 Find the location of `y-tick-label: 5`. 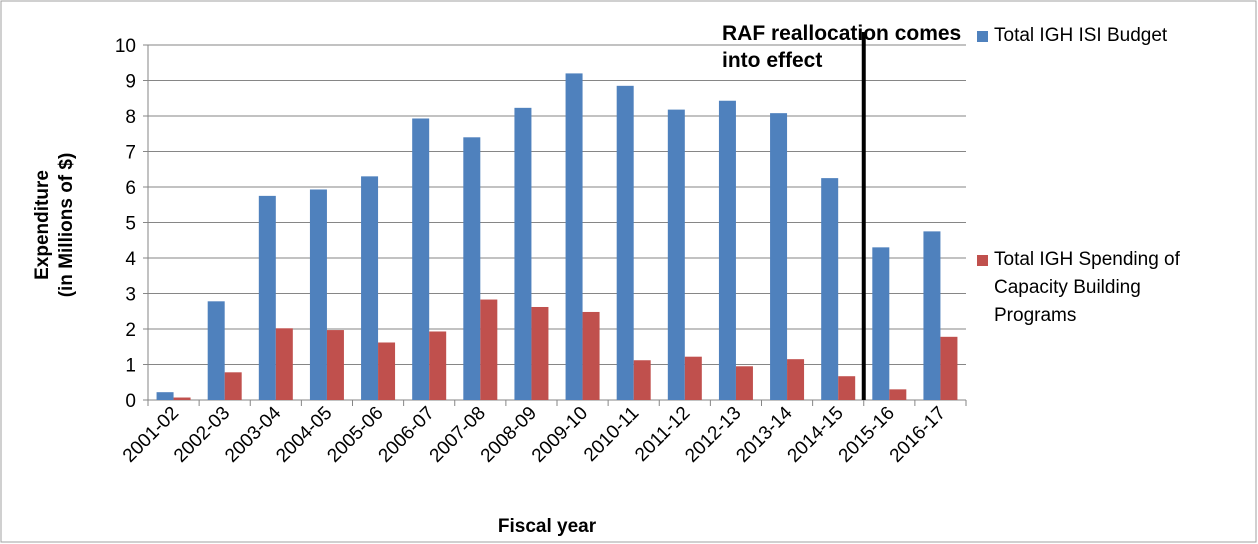

y-tick-label: 5 is located at coordinates (130, 224).